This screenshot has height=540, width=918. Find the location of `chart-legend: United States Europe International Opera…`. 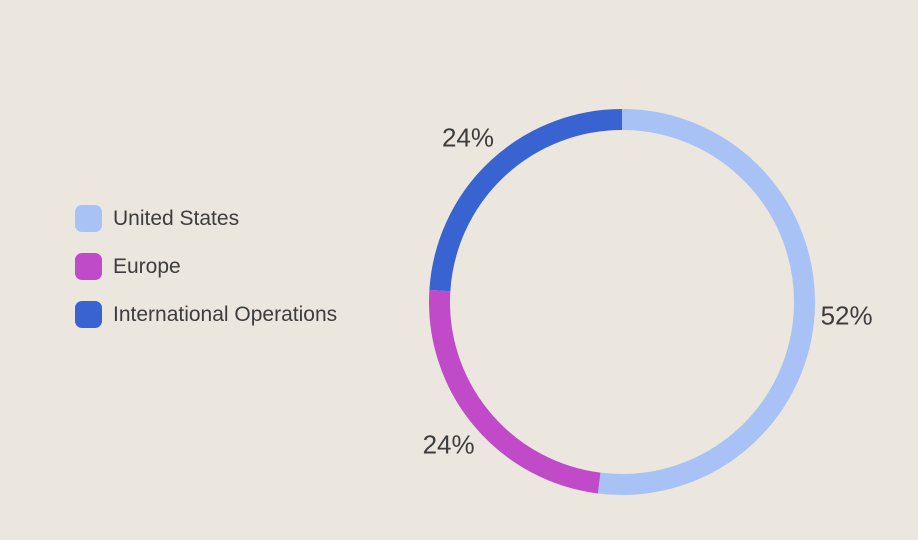

chart-legend: United States Europe International Opera… is located at coordinates (206, 277).